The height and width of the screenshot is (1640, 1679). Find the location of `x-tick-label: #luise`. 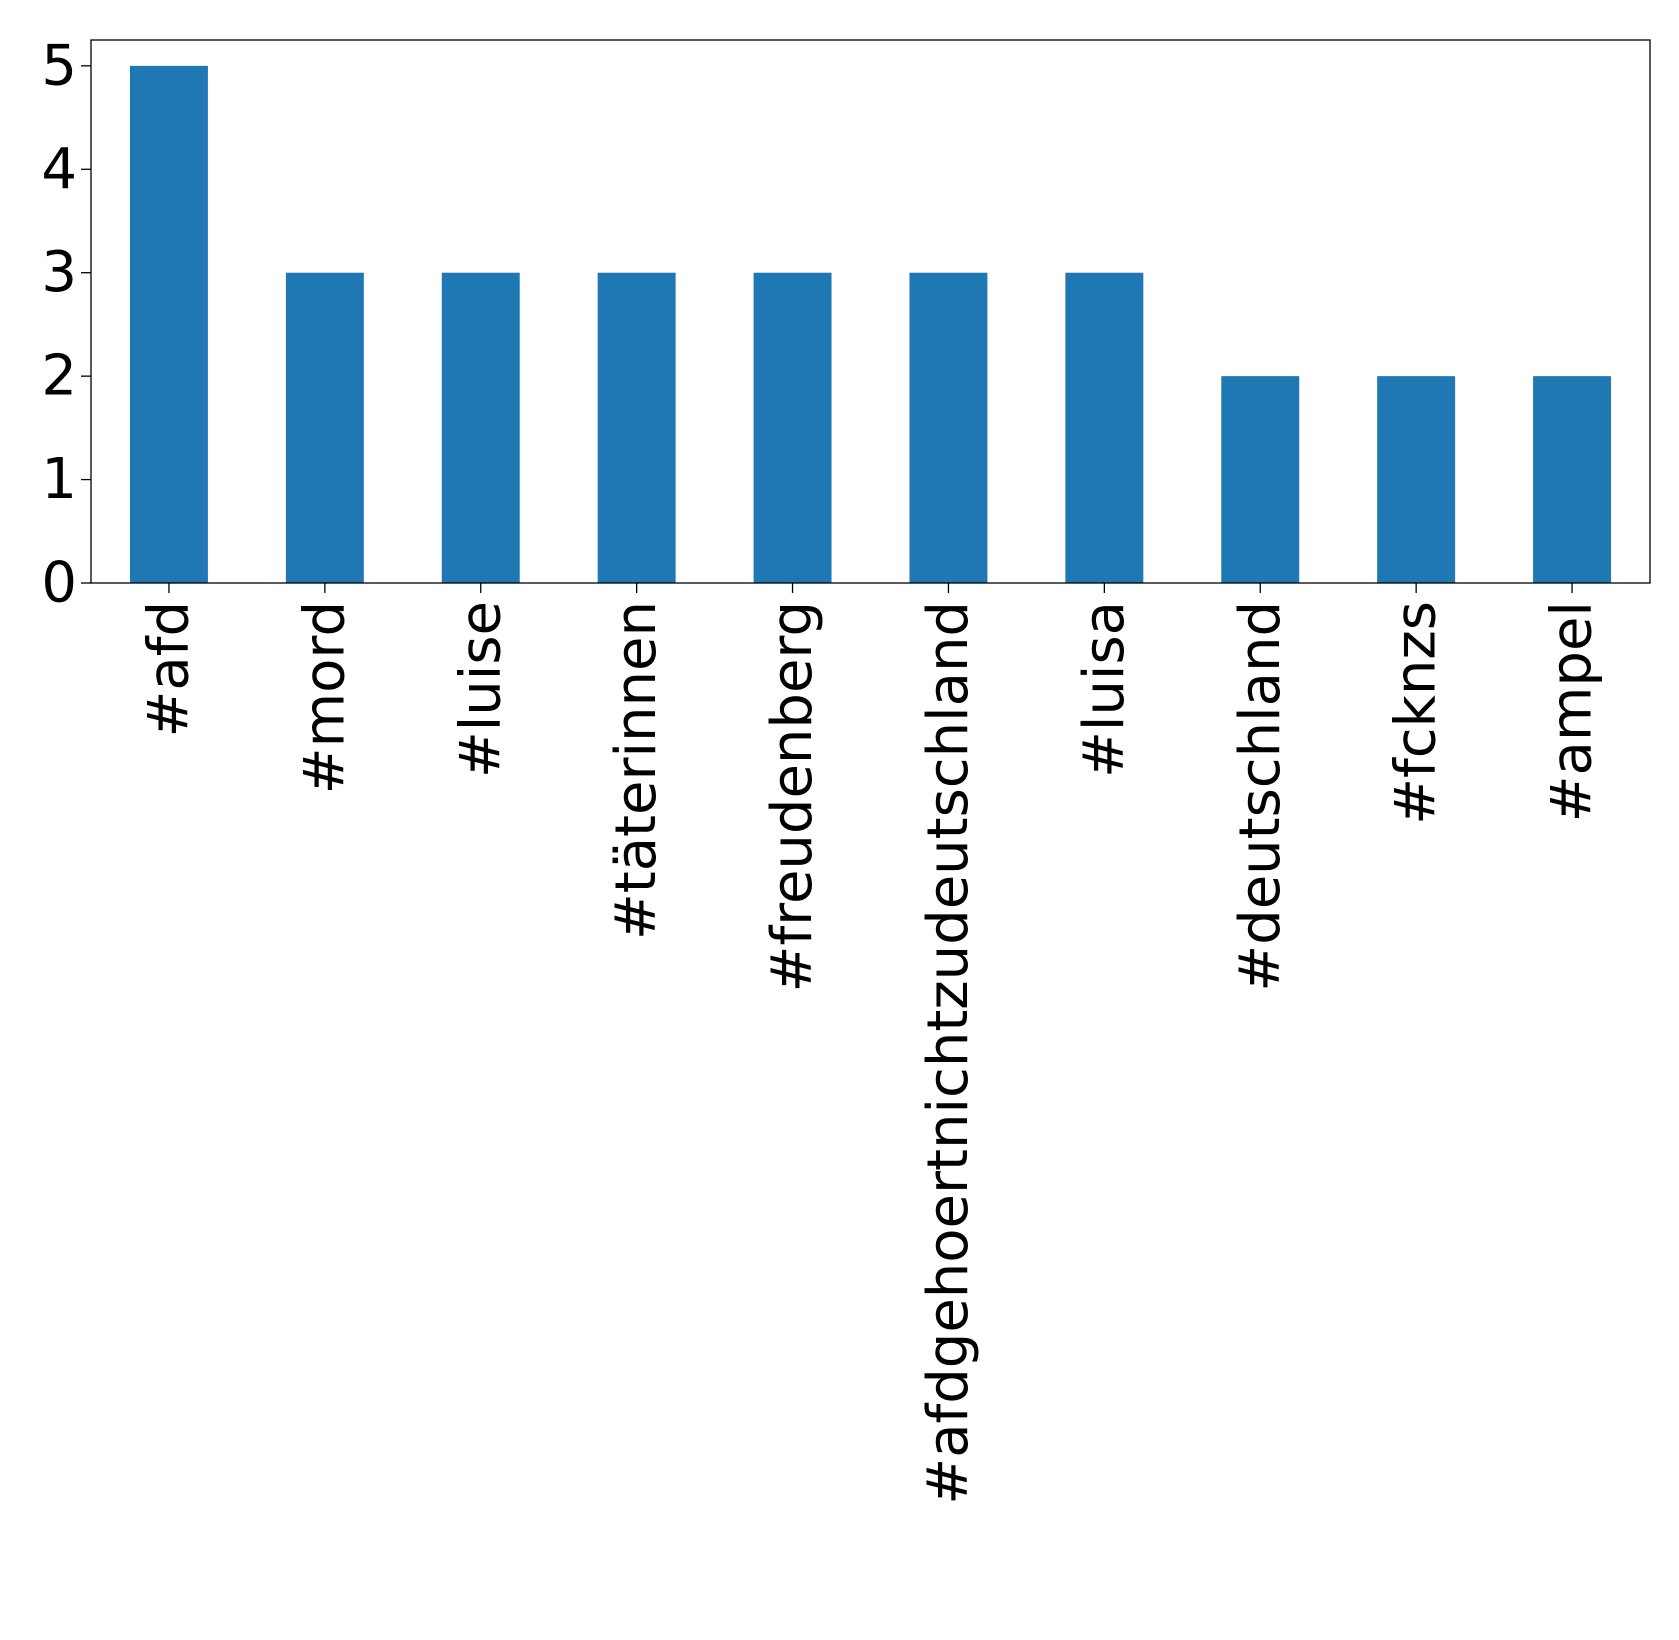

x-tick-label: #luise is located at coordinates (480, 689).